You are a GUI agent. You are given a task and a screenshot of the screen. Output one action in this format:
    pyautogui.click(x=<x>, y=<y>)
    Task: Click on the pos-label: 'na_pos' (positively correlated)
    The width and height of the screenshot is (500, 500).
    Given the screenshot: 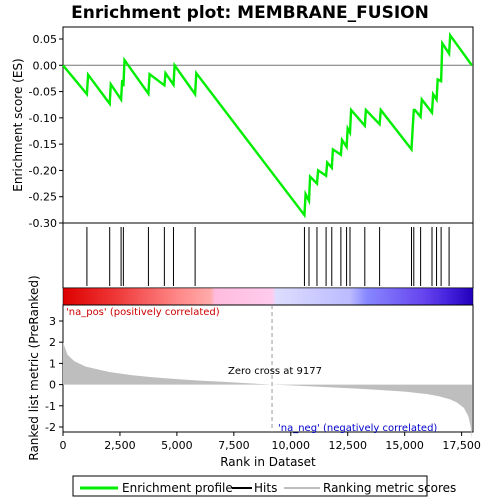 What is the action you would take?
    pyautogui.click(x=143, y=312)
    